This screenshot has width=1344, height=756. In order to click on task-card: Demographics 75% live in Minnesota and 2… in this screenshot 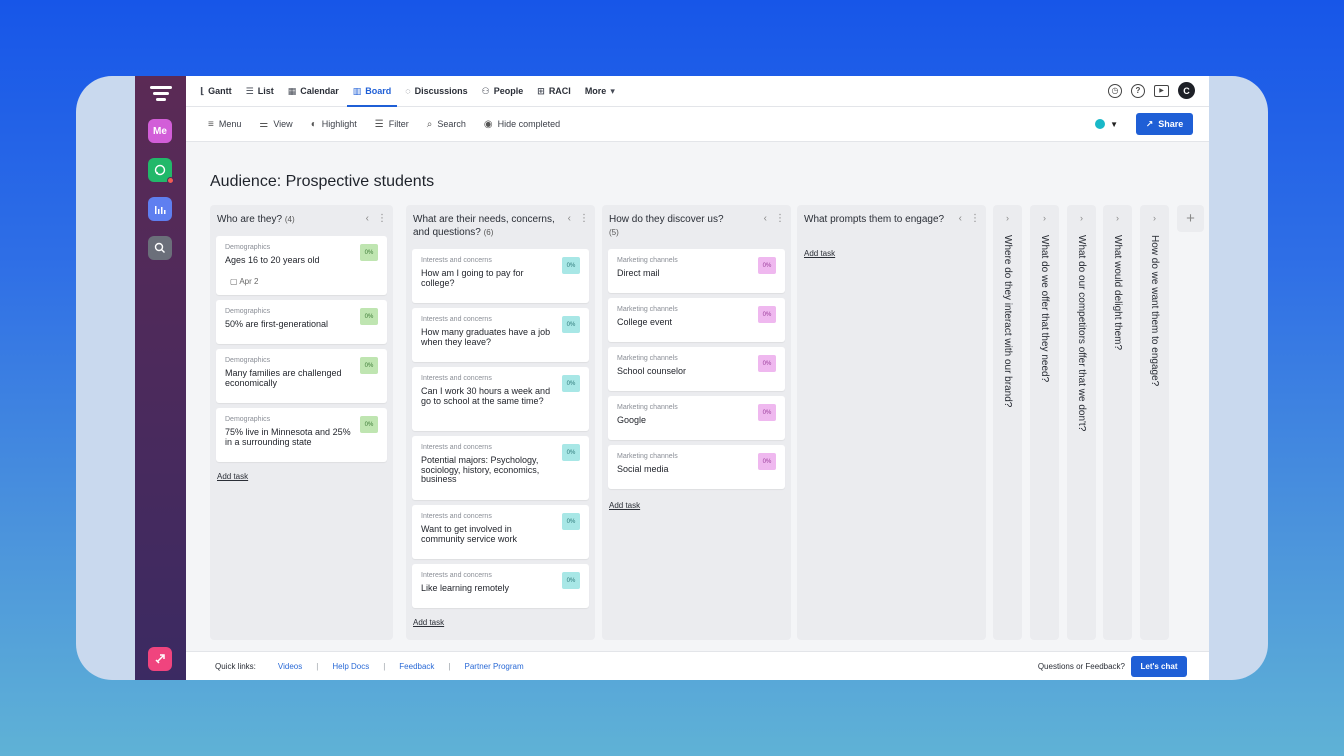, I will do `click(301, 435)`.